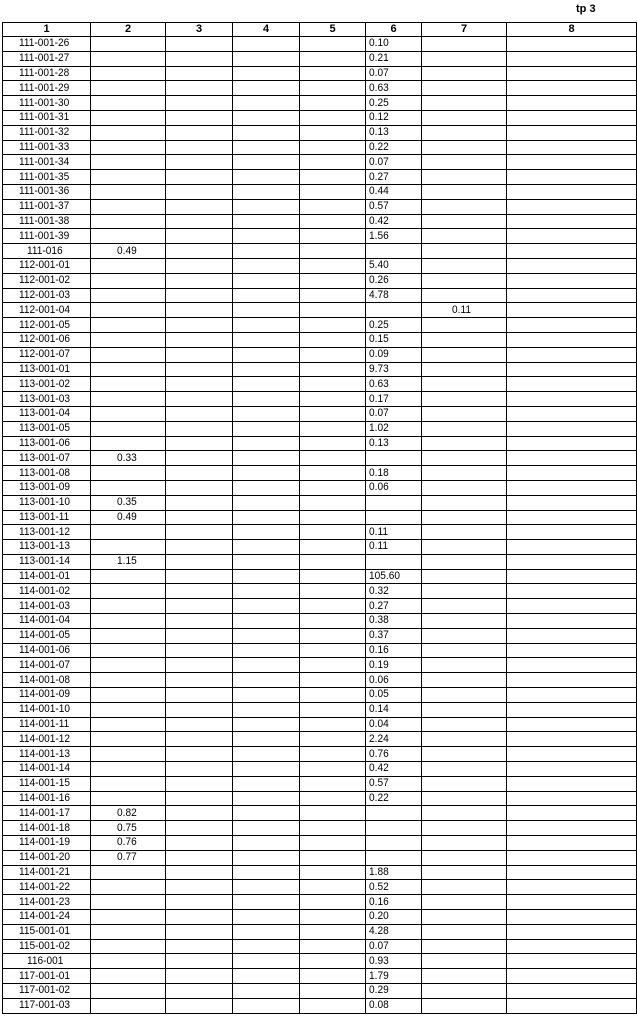 The width and height of the screenshot is (637, 1018). What do you see at coordinates (319, 576) in the screenshot?
I see `table-row: 114-001-01 105.60` at bounding box center [319, 576].